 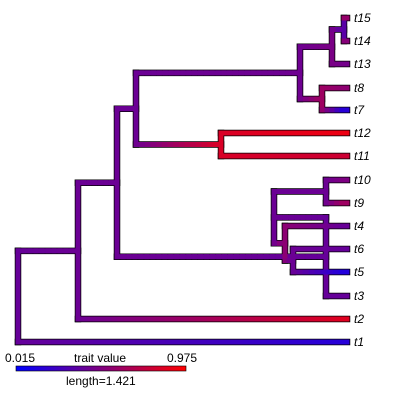 What do you see at coordinates (359, 226) in the screenshot?
I see `tip-label-t4: t4` at bounding box center [359, 226].